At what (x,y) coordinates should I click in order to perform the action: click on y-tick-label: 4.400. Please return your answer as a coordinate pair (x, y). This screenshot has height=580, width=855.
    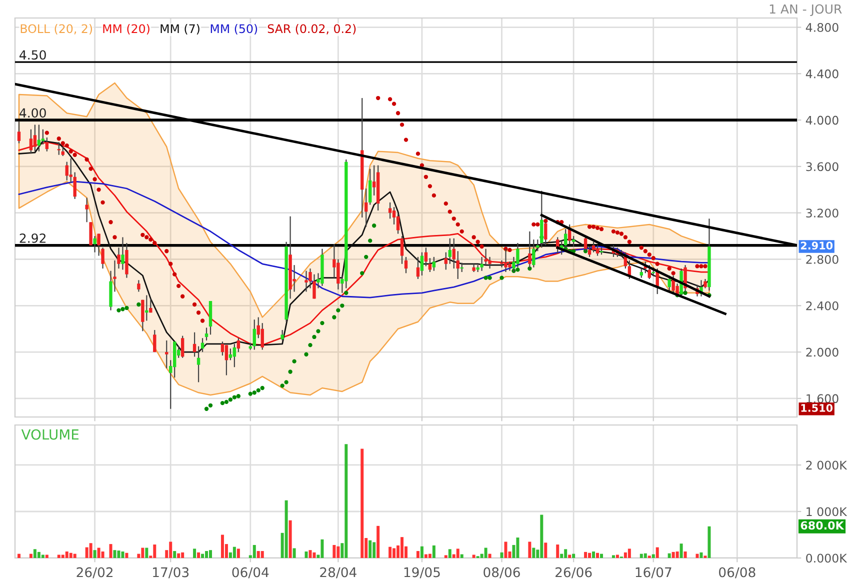
    Looking at the image, I should click on (822, 73).